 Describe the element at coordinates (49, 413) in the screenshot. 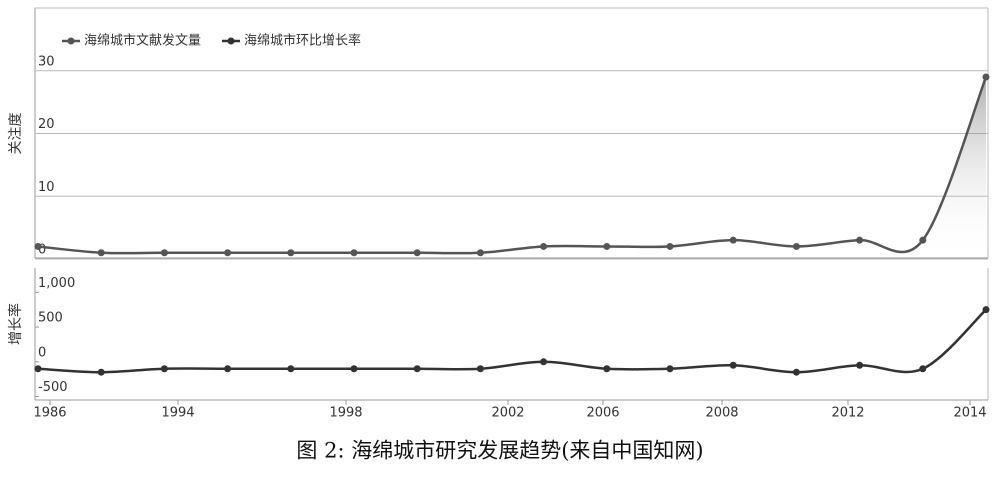

I see `x-tick-label: 1986` at that location.